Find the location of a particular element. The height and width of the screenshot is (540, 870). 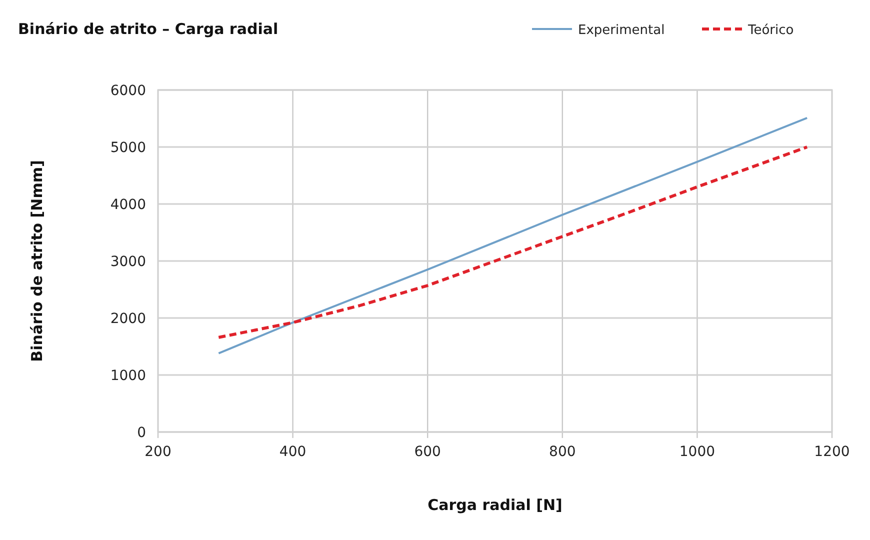

x-tick-label: 1200 is located at coordinates (832, 452).